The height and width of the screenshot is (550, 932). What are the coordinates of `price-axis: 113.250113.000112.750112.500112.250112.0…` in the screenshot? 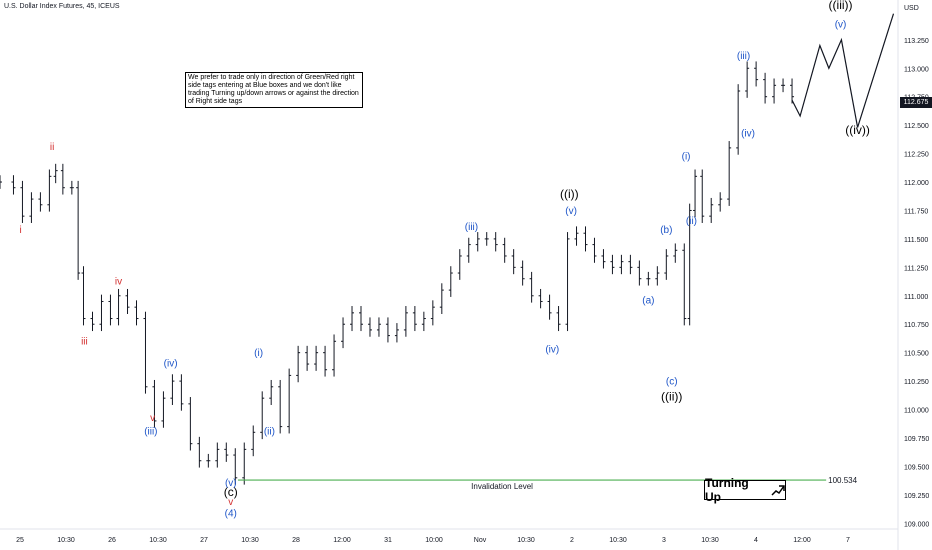 It's located at (916, 283).